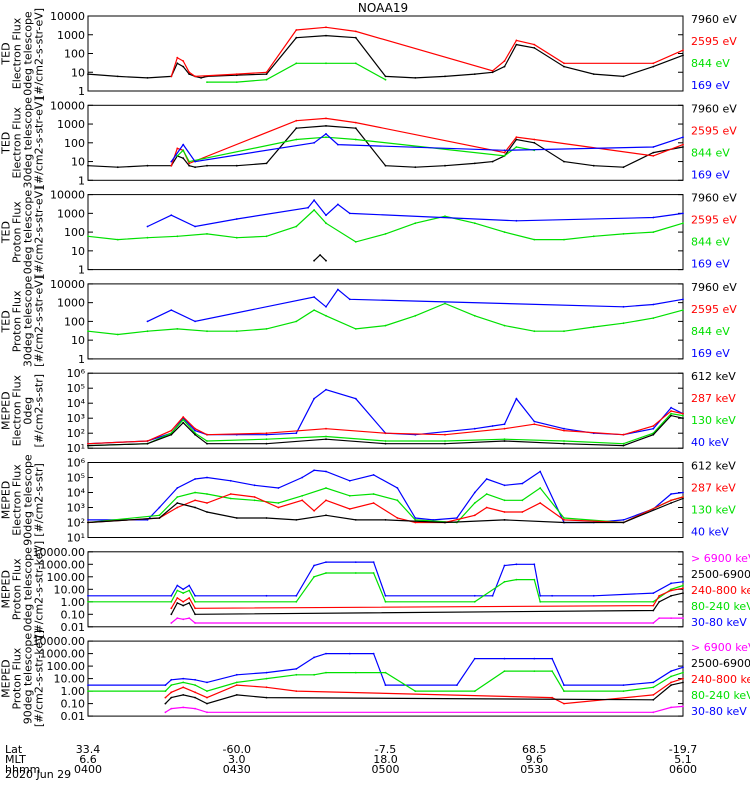  What do you see at coordinates (70, 679) in the screenshot?
I see `y-tick-label: 10.00` at bounding box center [70, 679].